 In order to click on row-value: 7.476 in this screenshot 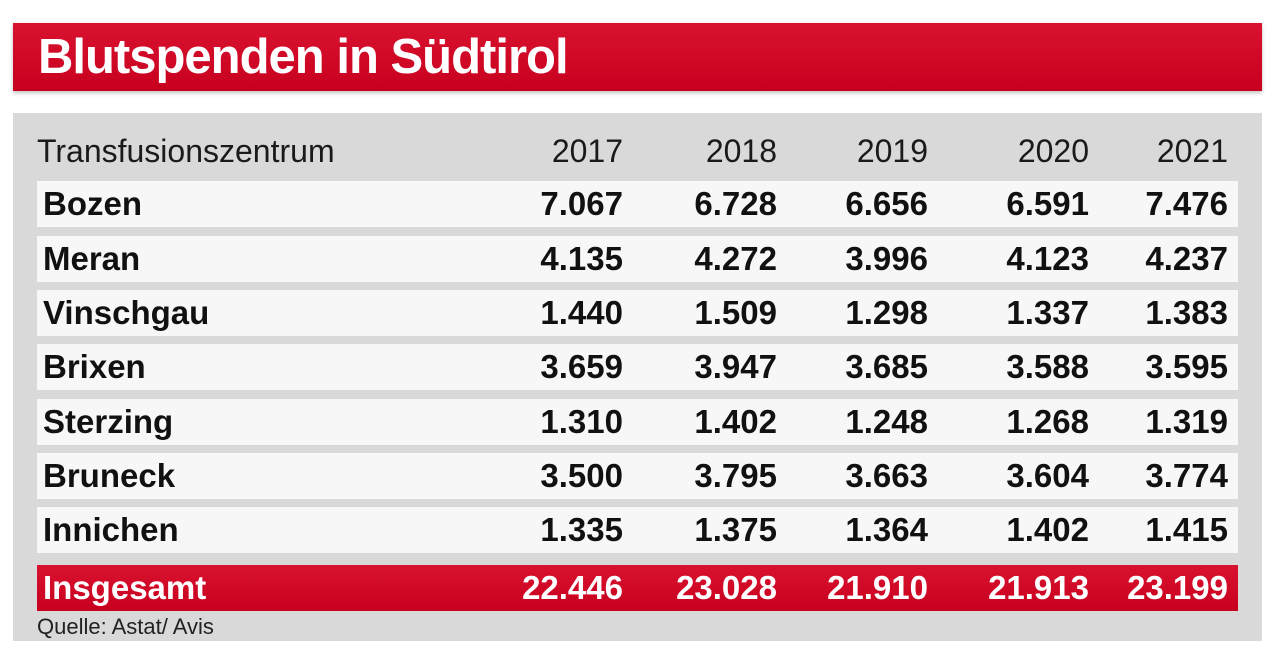, I will do `click(1186, 203)`.